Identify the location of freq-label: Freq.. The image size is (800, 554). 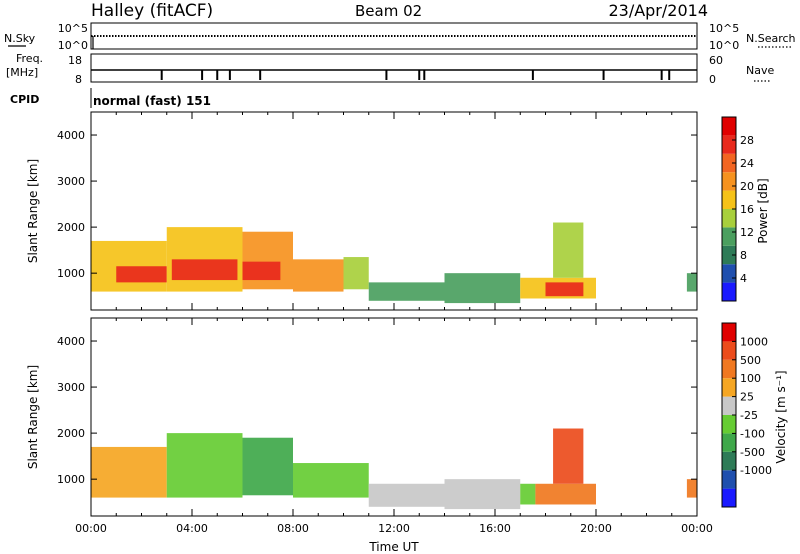
(29, 58).